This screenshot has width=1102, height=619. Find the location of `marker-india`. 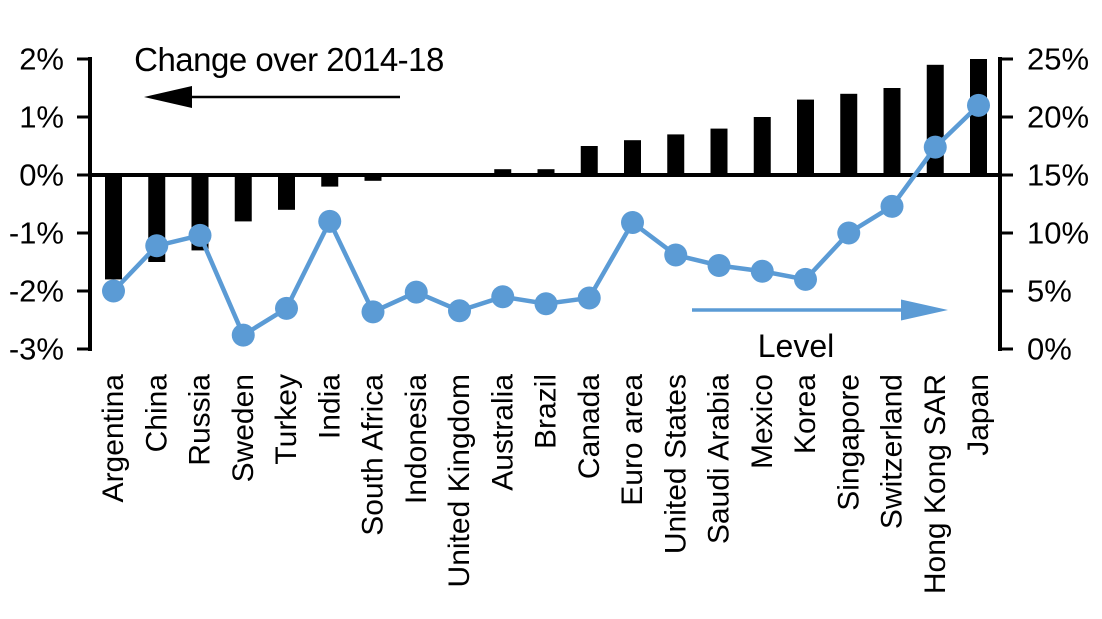

marker-india is located at coordinates (330, 221).